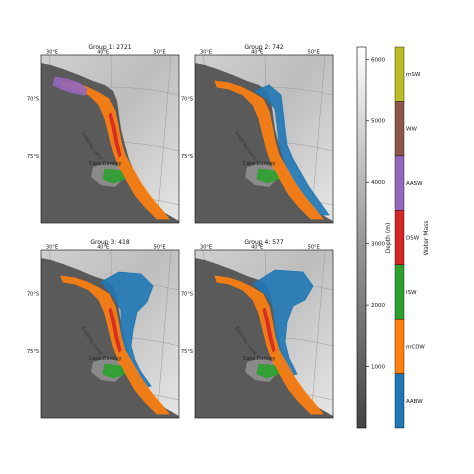  Describe the element at coordinates (374, 237) in the screenshot. I see `depth-colorbar: 1000 2000 3000 4000 5000 6000 Depth (m)` at that location.